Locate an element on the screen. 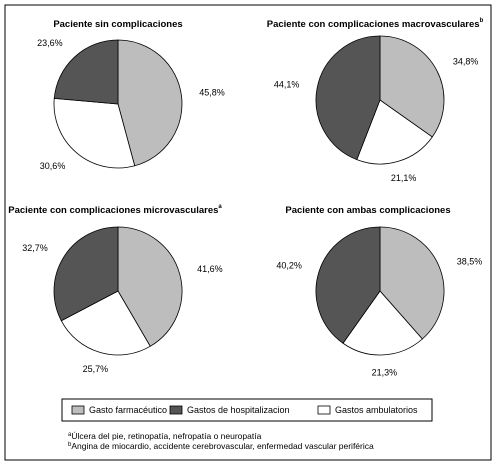  value-label: 45,8% is located at coordinates (212, 93).